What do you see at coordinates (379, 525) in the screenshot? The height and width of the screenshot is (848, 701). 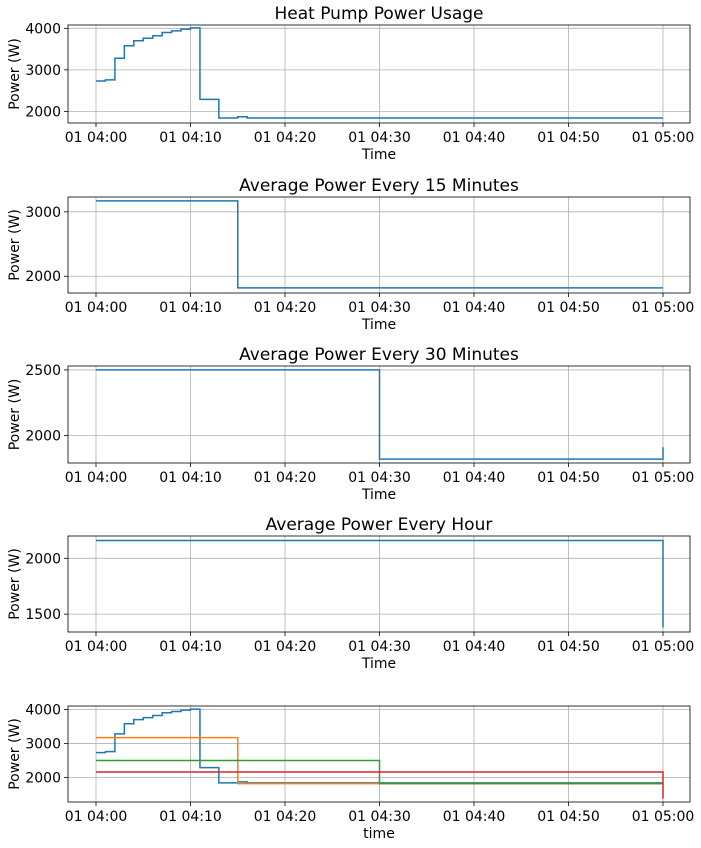 I see `chart-title: Average Power Every Hour` at bounding box center [379, 525].